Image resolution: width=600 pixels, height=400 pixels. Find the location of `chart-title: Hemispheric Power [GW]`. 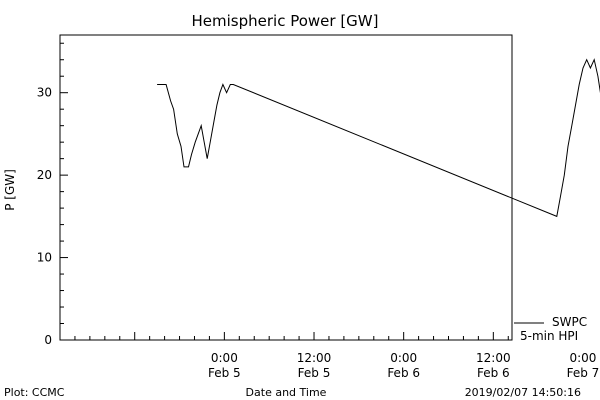

chart-title: Hemispheric Power [GW] is located at coordinates (285, 21).